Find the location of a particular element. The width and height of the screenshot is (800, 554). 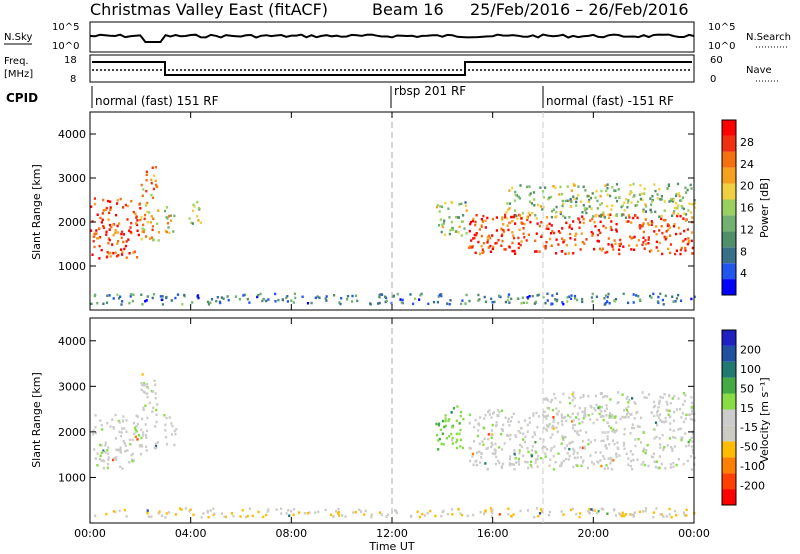

date-range: 25/Feb/2016 – 26/Feb/2016 is located at coordinates (579, 9).